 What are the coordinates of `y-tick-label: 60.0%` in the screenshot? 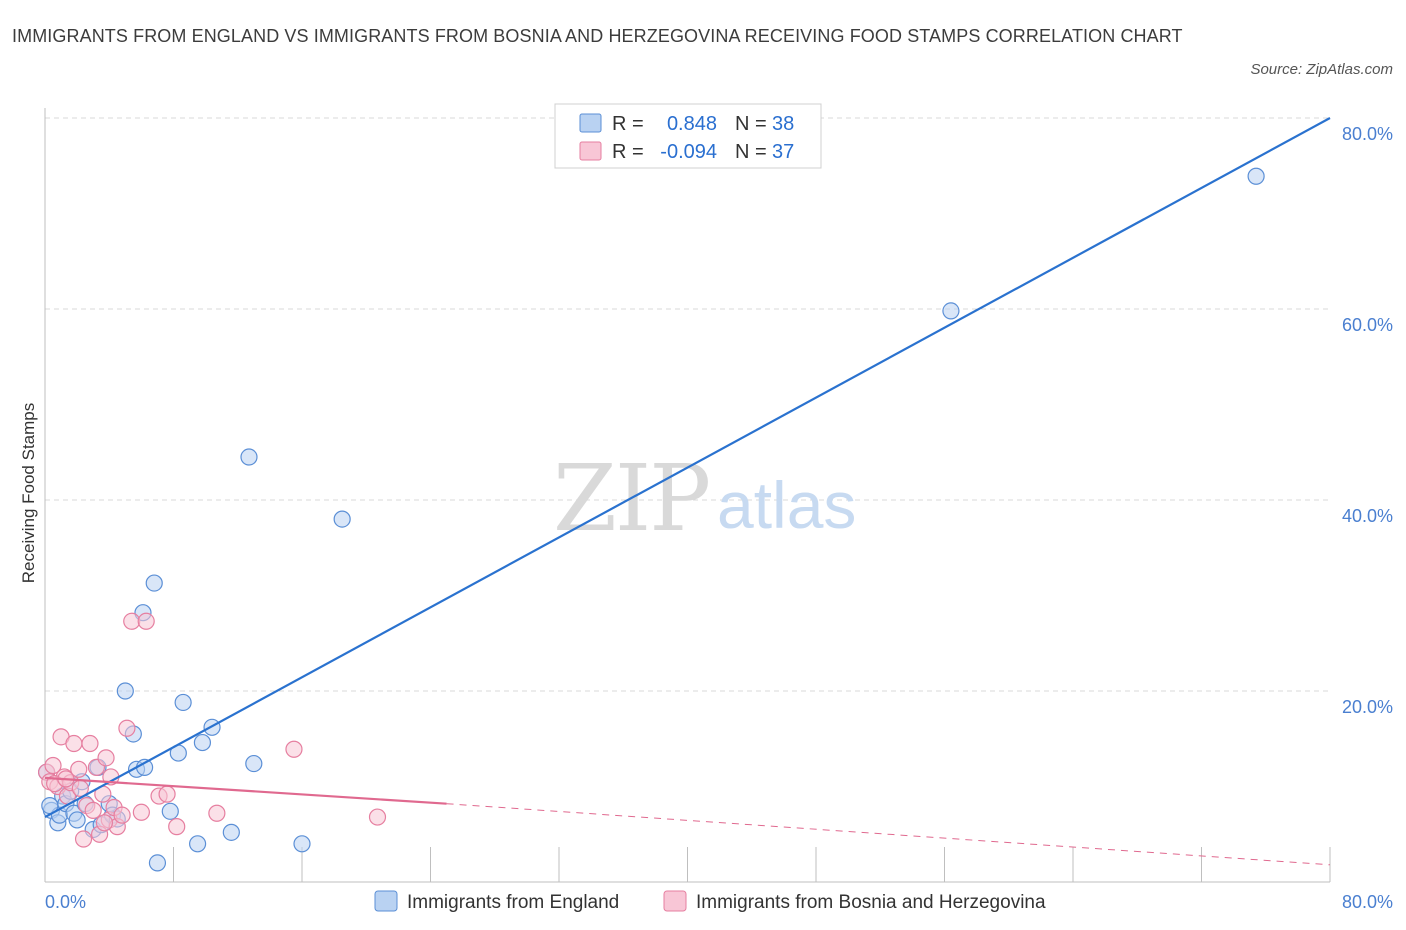 It's located at (1367, 325).